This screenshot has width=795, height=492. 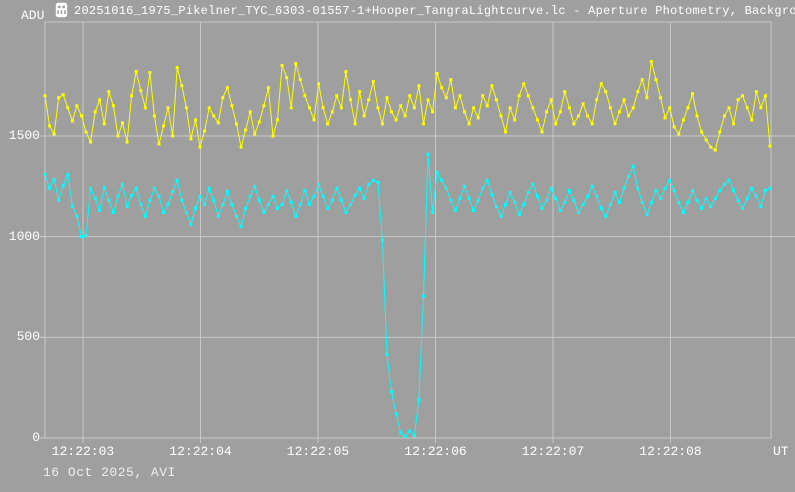 I want to click on y-tick-label: 0, so click(x=36, y=437).